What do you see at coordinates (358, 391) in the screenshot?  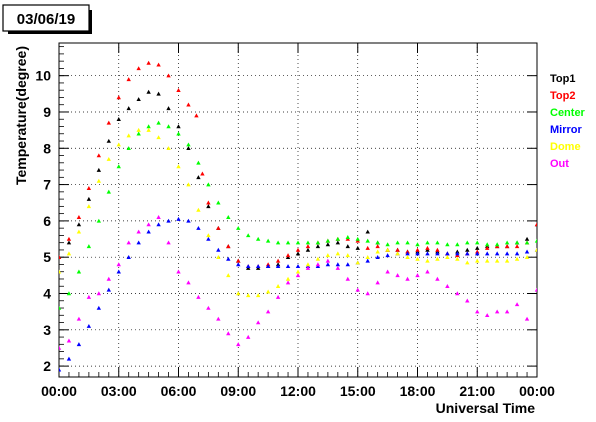 I see `x-tick-label: 15:00` at bounding box center [358, 391].